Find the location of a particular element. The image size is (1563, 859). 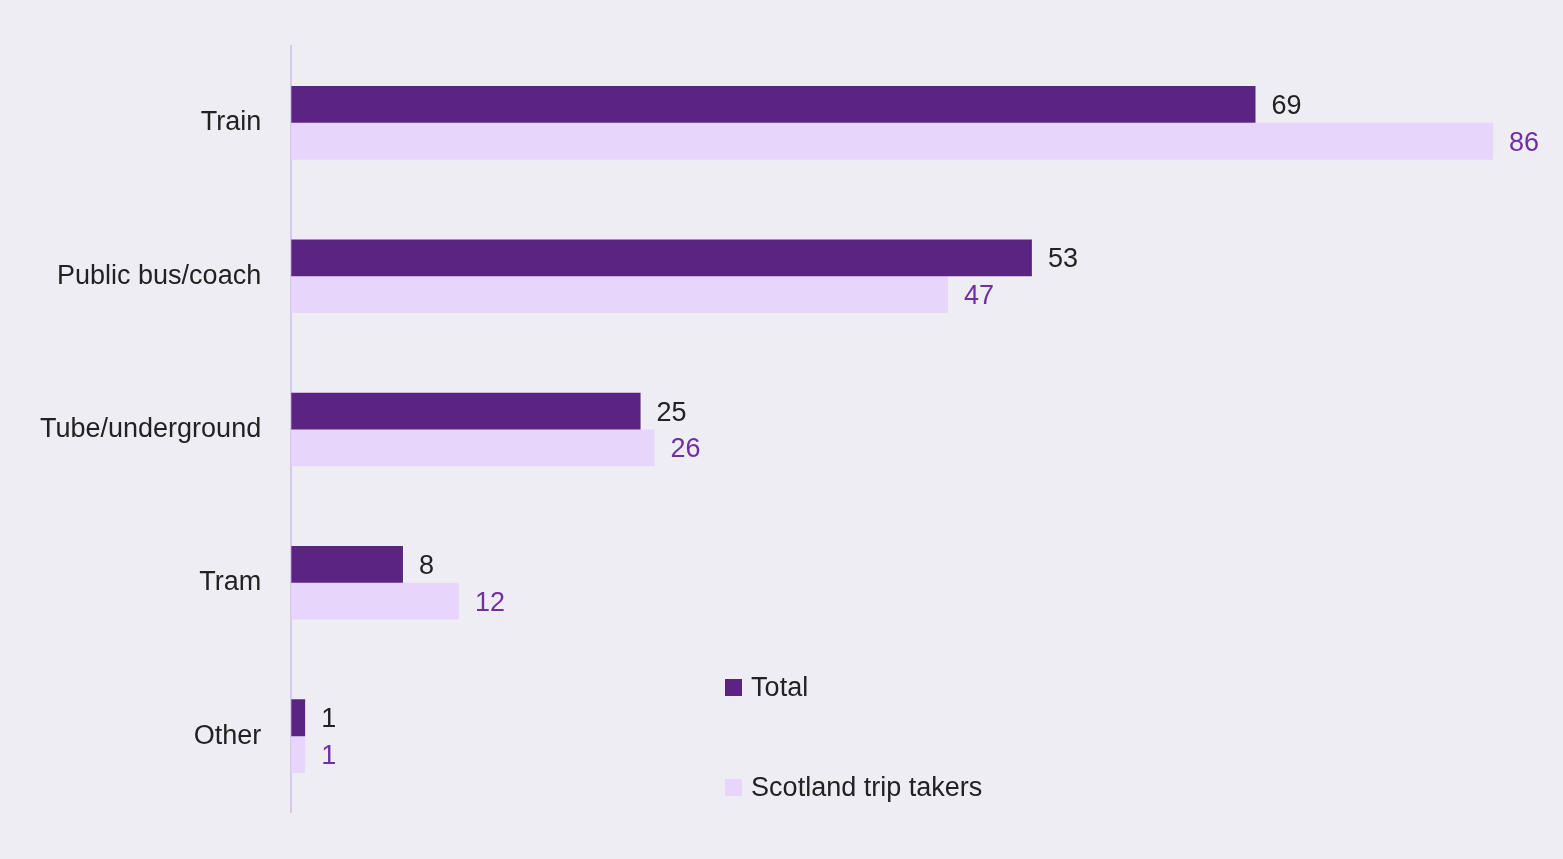

data-label: 26 is located at coordinates (685, 448).